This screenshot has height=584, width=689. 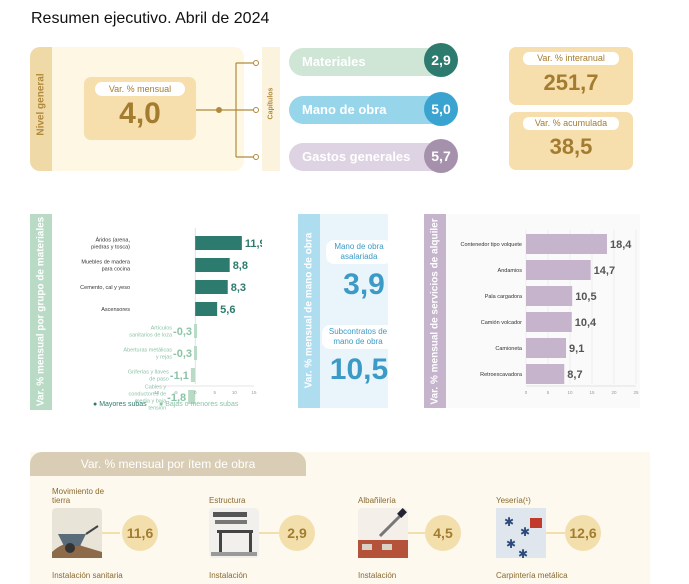 I want to click on category-label: Contenedor tipo volquete, so click(x=491, y=245).